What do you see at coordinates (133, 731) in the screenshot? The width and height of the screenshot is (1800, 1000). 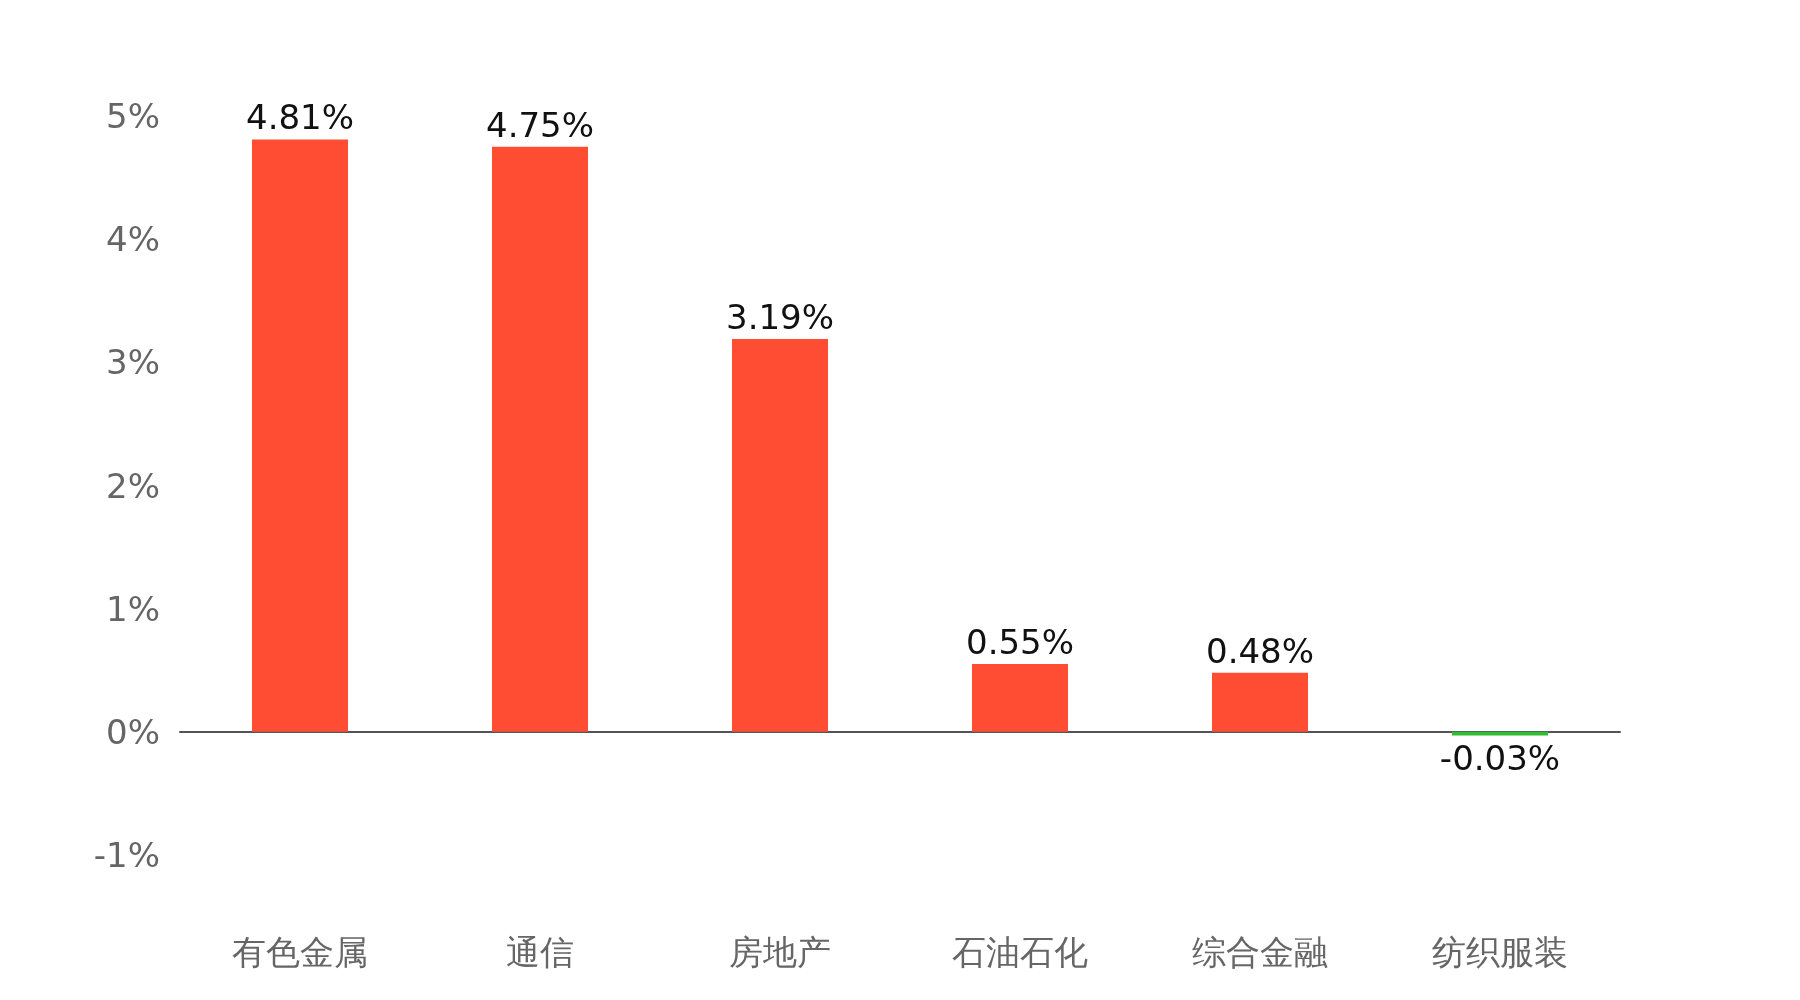 I see `y-tick-label: 0%` at bounding box center [133, 731].